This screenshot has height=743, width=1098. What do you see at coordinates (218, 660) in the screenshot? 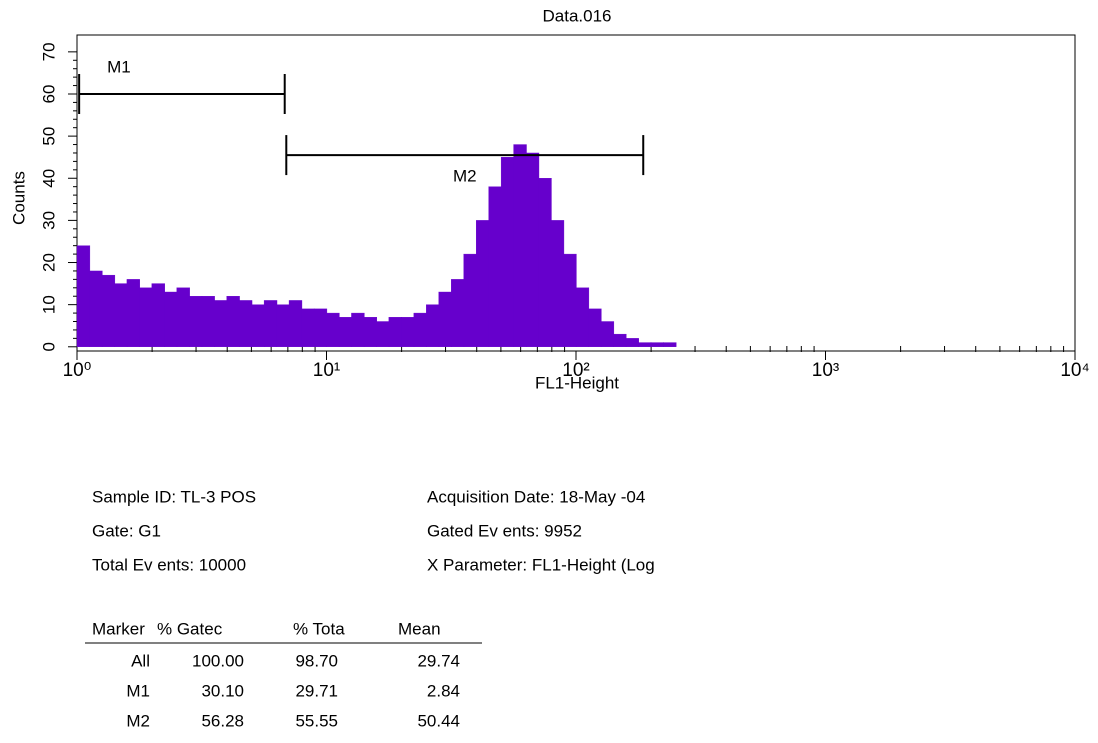
I see `table-cell: 100.00` at bounding box center [218, 660].